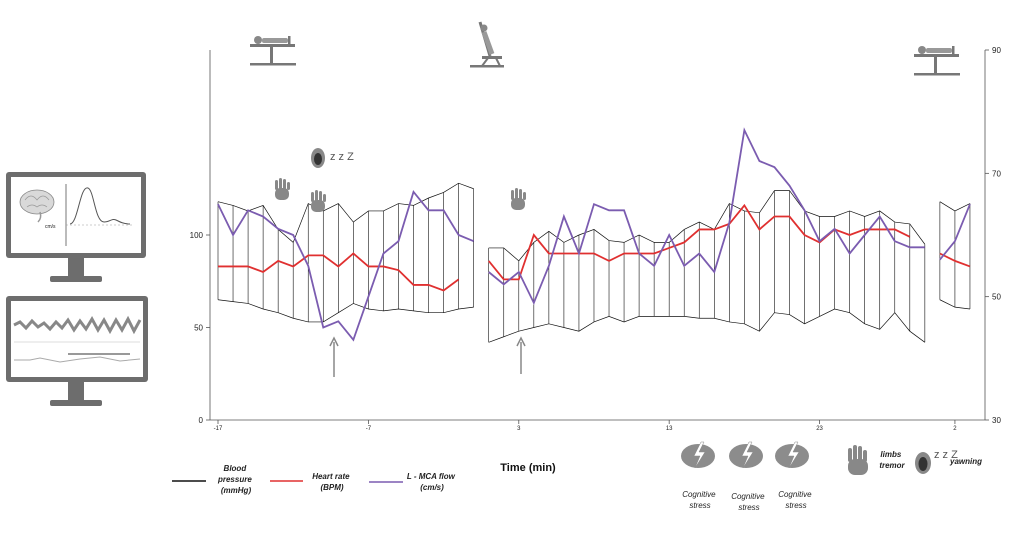 This screenshot has width=1024, height=538. What do you see at coordinates (77, 351) in the screenshot?
I see `monitor-signals-icon` at bounding box center [77, 351].